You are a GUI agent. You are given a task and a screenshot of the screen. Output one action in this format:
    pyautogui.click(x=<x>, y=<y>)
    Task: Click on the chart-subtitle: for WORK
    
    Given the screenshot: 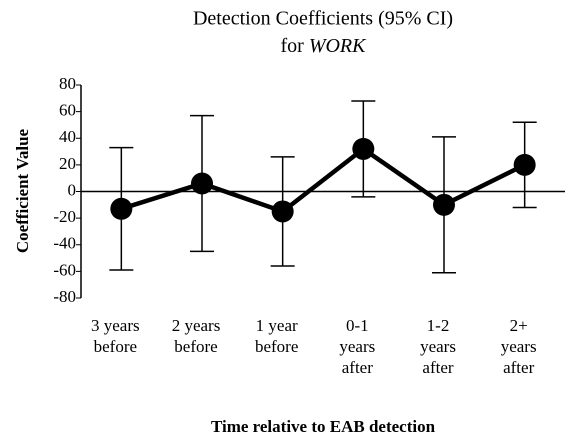 What is the action you would take?
    pyautogui.click(x=324, y=46)
    